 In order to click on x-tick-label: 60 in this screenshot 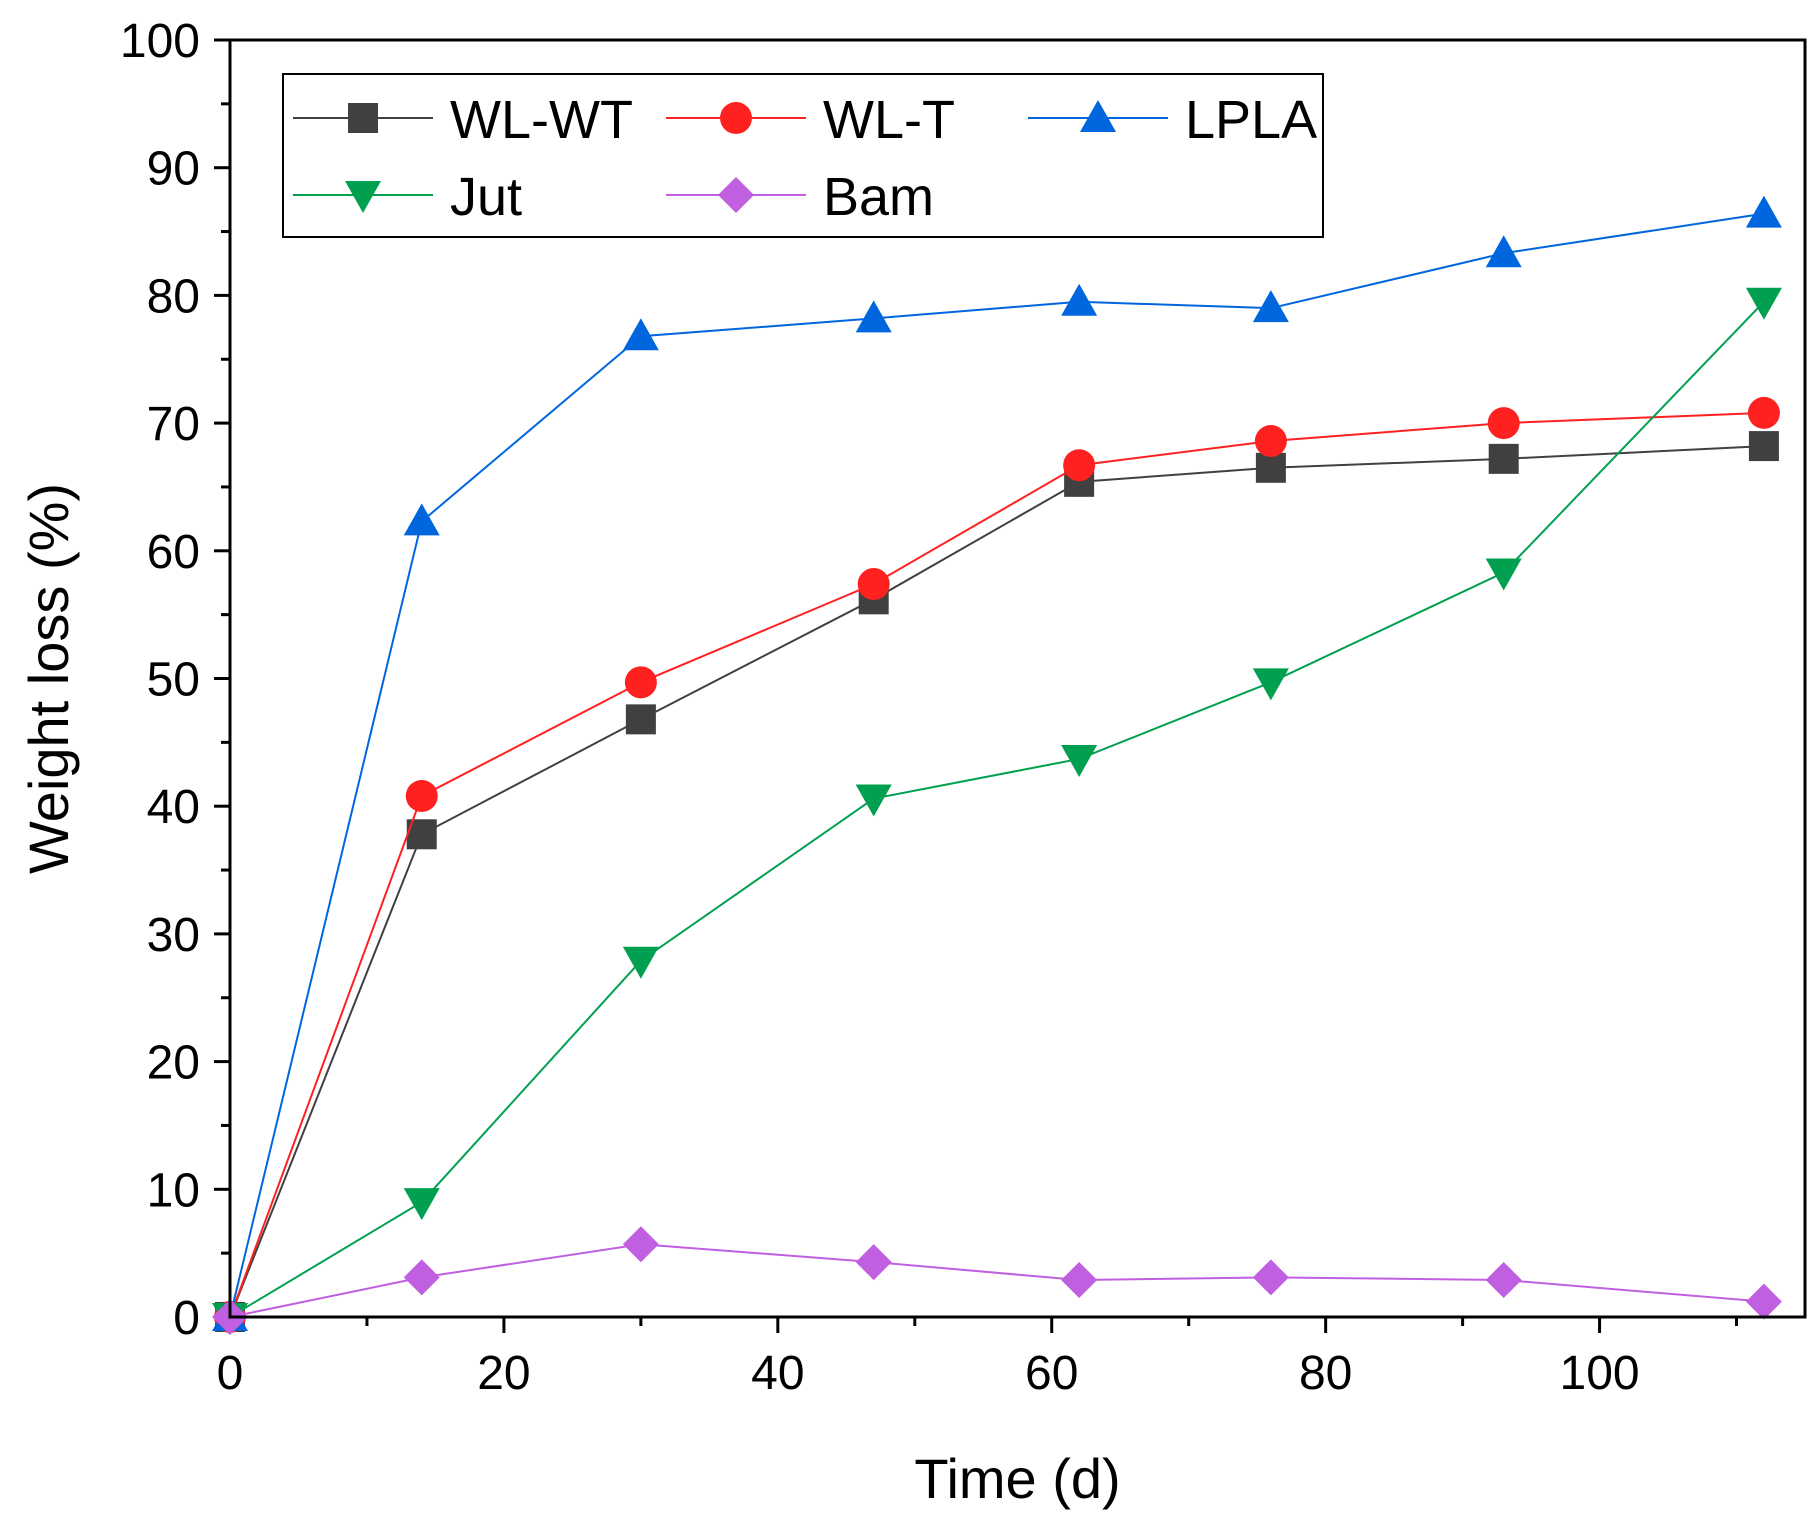, I will do `click(1051, 1373)`.